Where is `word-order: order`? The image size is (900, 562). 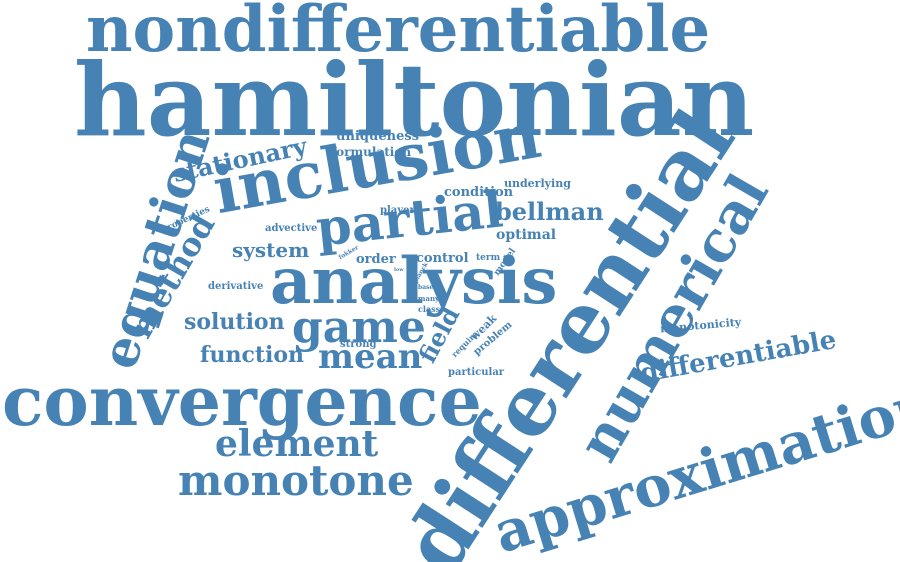 word-order: order is located at coordinates (376, 259).